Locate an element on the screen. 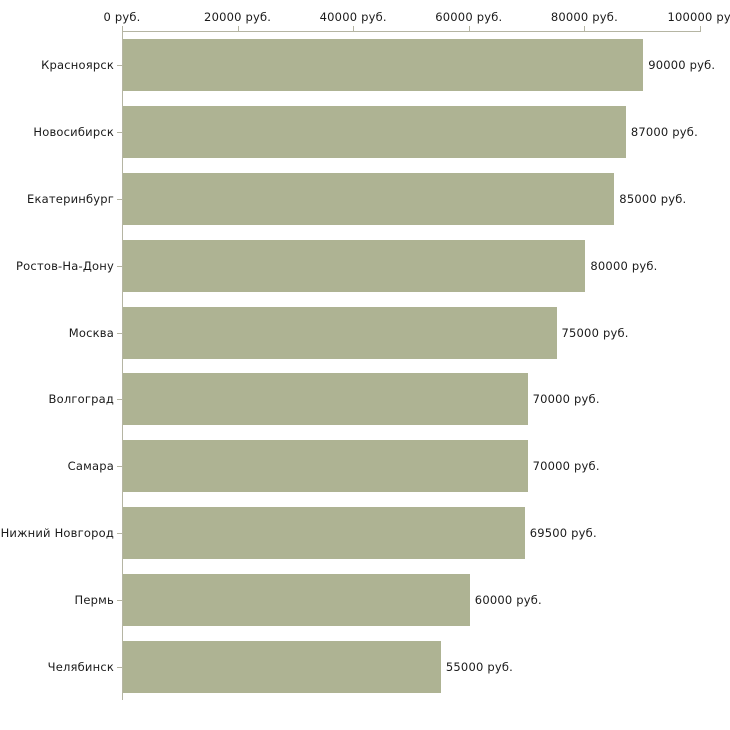 This screenshot has height=730, width=730. bar-value-label: 55000 руб. is located at coordinates (479, 666).